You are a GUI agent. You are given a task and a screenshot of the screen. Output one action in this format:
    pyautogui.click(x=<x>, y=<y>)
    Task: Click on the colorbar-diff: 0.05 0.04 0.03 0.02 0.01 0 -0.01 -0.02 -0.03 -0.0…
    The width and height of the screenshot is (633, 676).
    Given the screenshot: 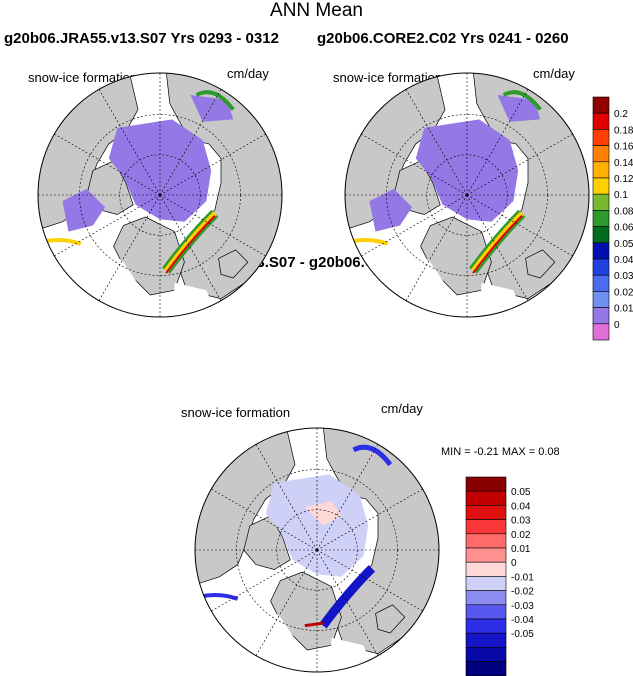 What is the action you would take?
    pyautogui.click(x=499, y=576)
    